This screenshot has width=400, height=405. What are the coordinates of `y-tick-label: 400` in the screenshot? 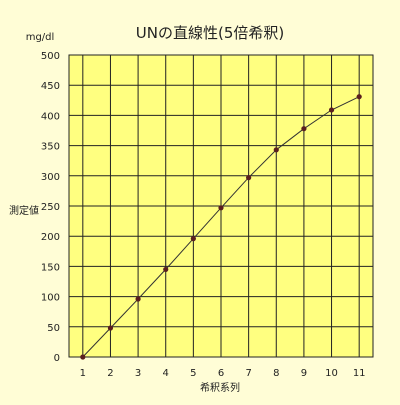 It's located at (50, 116).